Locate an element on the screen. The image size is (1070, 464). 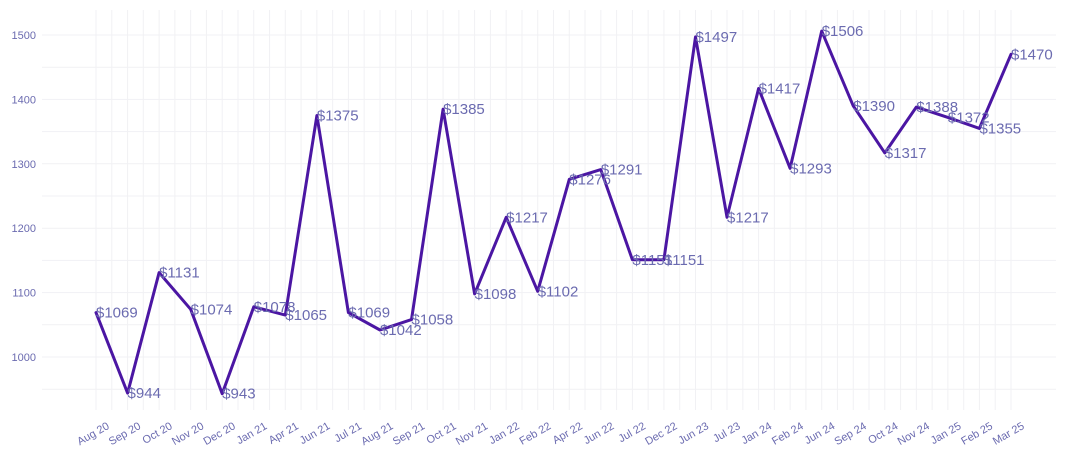
x-tick-label: Aug 20 is located at coordinates (93, 434).